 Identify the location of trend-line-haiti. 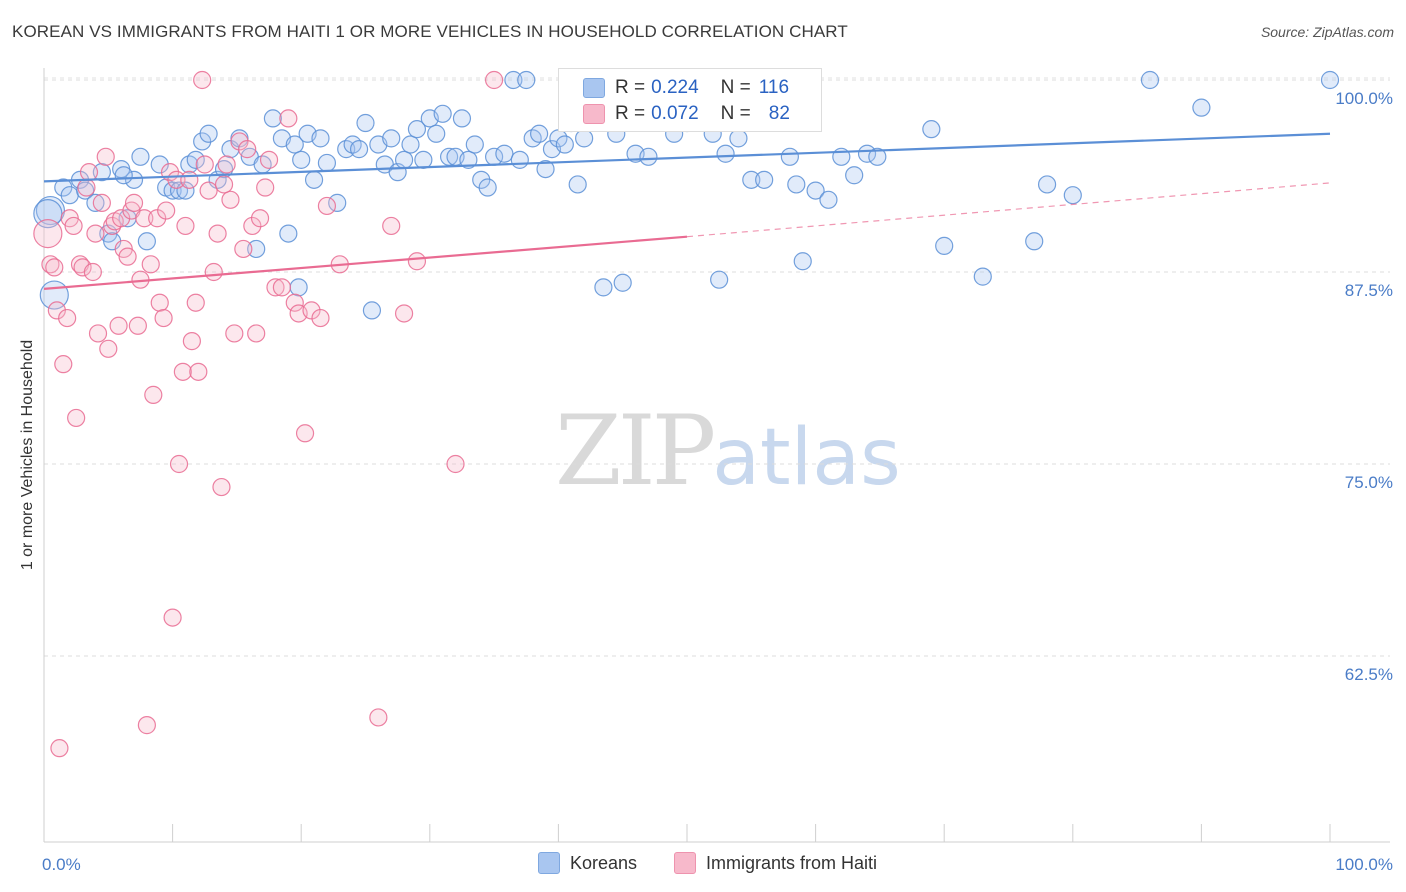
(365, 262).